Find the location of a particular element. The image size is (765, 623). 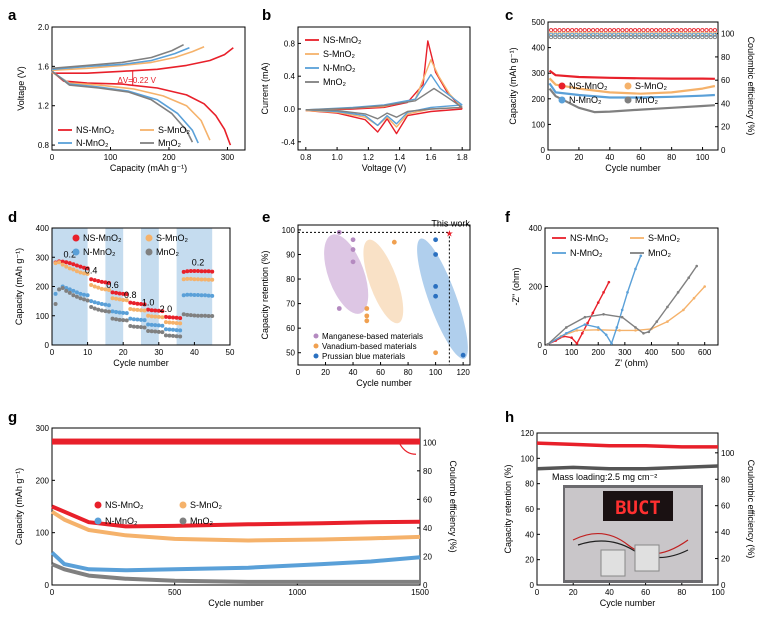

panel-c-ytick-label: 300 is located at coordinates (539, 73).